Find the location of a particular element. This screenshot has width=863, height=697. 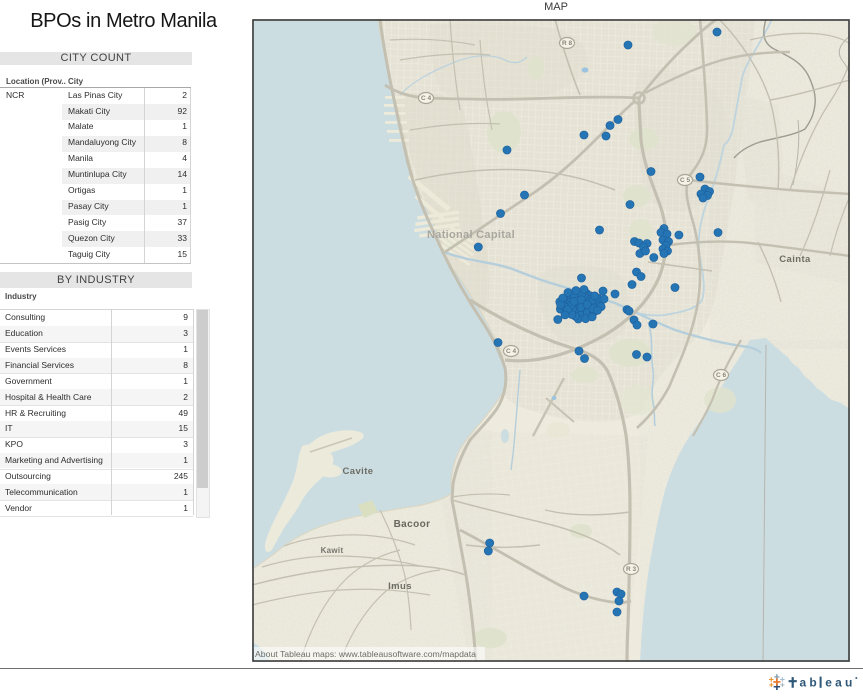

svg-text: National Capital is located at coordinates (471, 235).